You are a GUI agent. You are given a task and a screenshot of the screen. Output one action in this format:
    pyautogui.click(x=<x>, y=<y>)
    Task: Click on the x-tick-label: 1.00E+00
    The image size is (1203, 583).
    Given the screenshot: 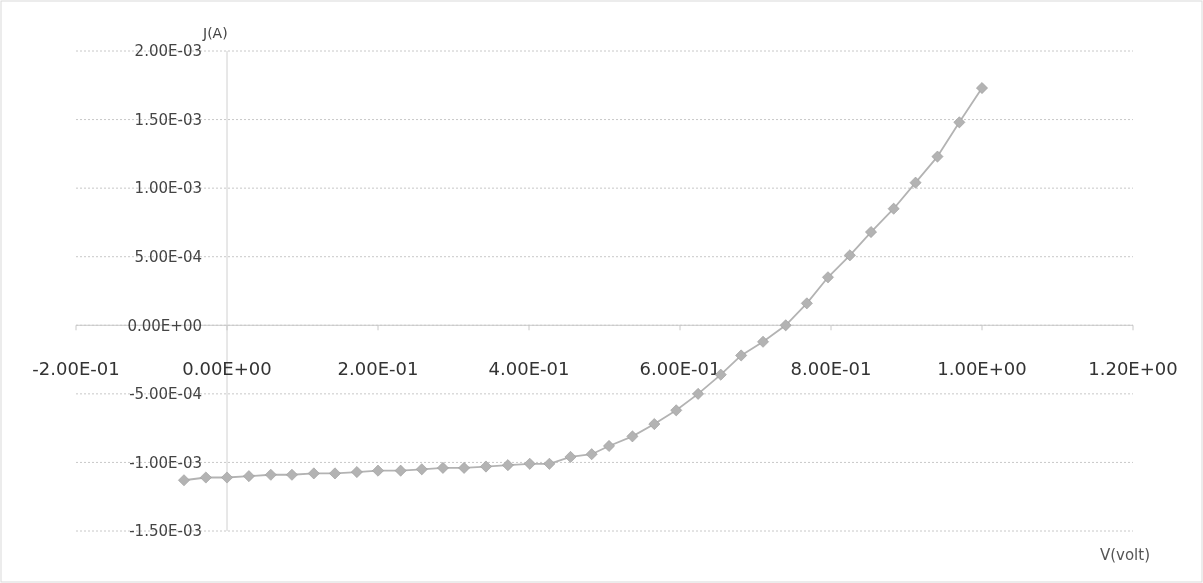 What is the action you would take?
    pyautogui.click(x=982, y=369)
    